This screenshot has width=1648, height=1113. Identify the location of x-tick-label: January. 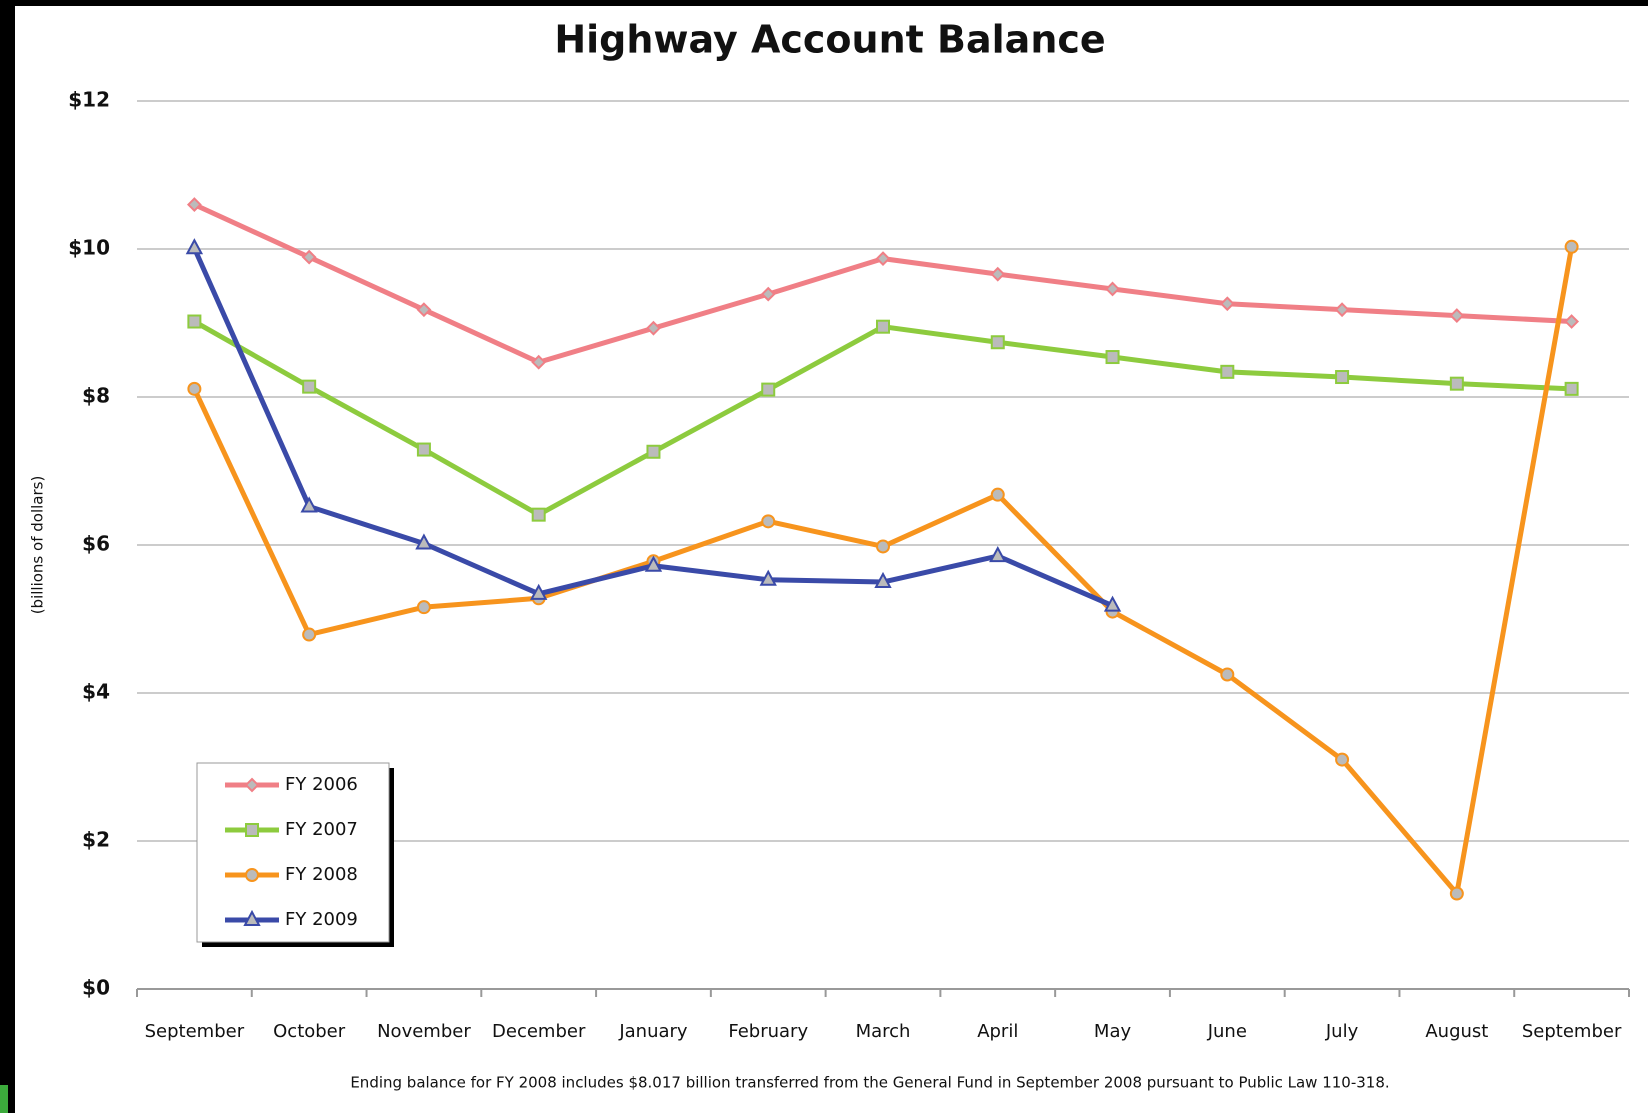
(653, 1031).